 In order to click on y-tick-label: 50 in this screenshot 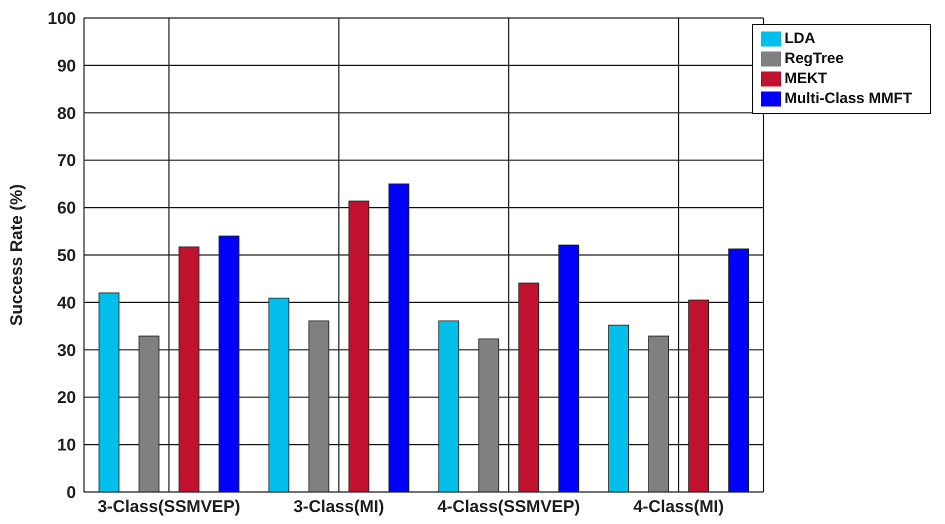, I will do `click(66, 256)`.